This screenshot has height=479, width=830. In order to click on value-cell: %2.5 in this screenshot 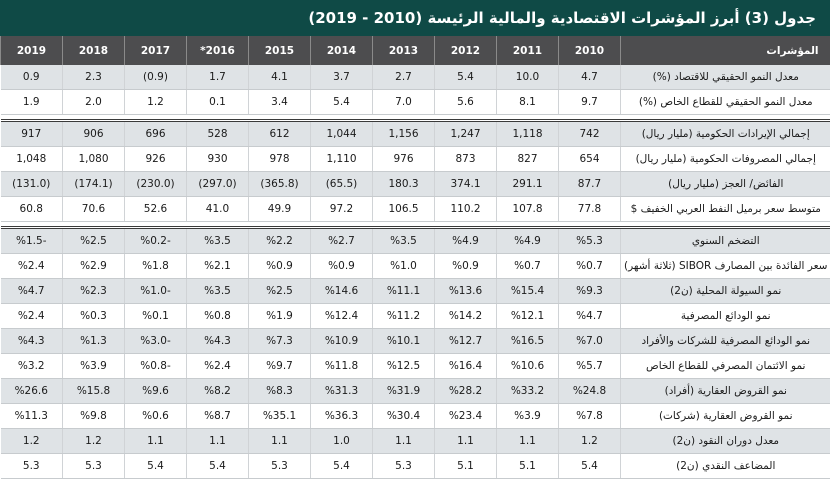, I will do `click(280, 291)`.